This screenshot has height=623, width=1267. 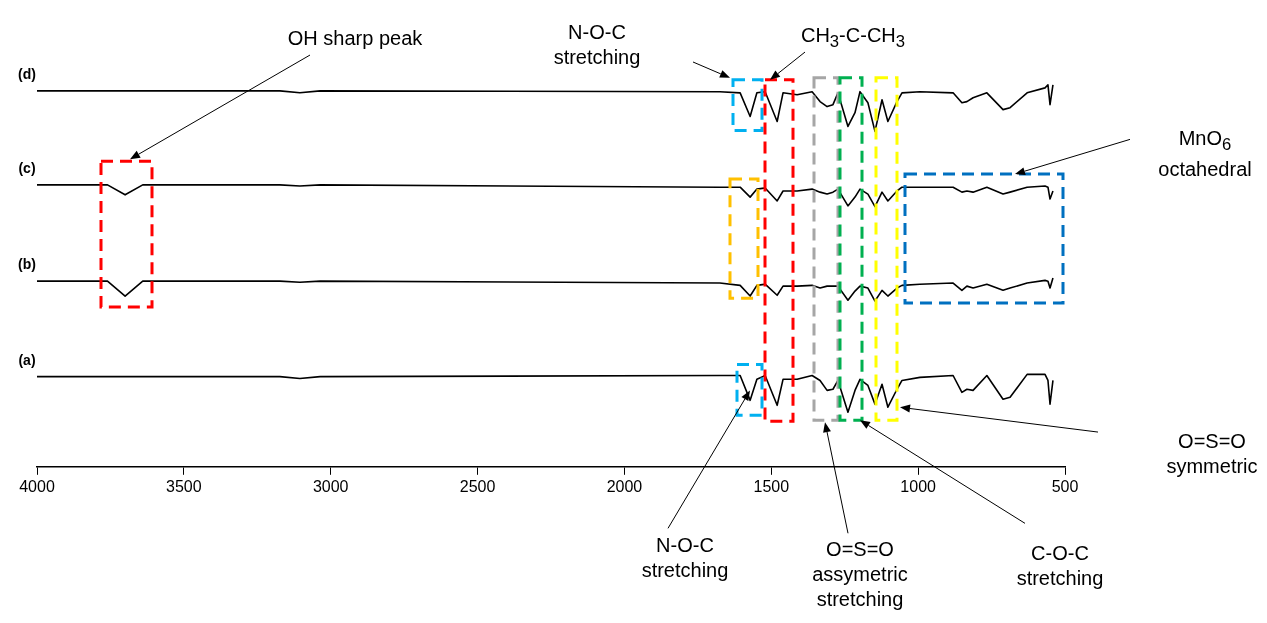 I want to click on x-tick-label: 4000, so click(x=37, y=486).